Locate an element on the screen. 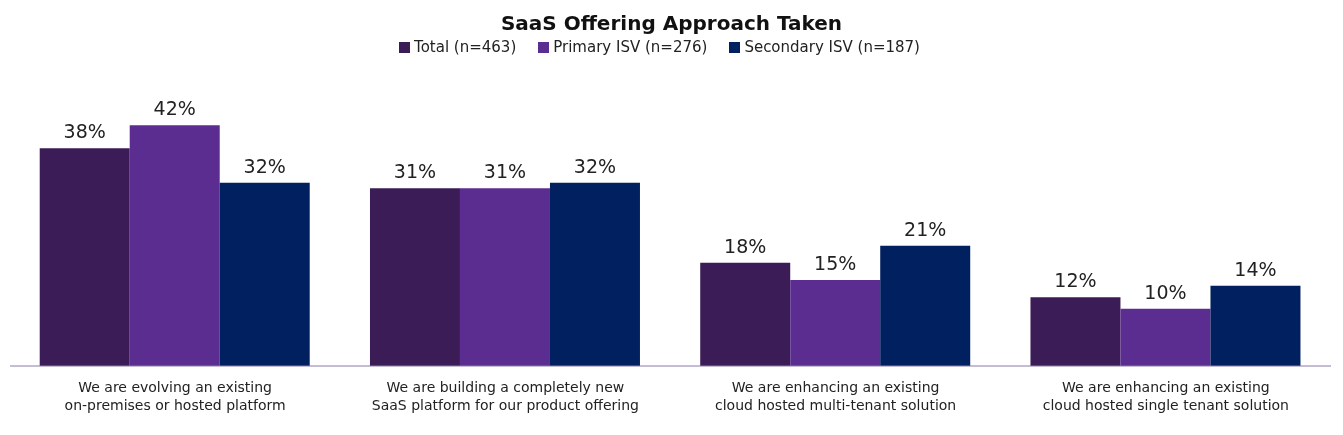 The height and width of the screenshot is (435, 1343). data-label: 12% is located at coordinates (1075, 280).